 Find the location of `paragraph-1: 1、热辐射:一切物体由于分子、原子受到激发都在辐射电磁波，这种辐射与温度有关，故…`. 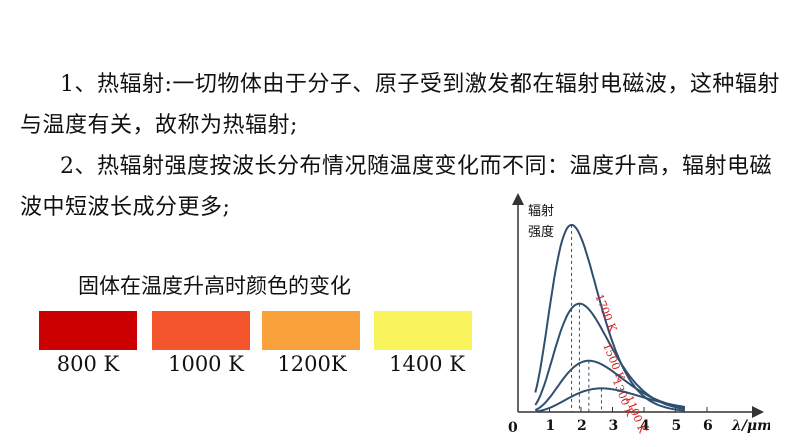

paragraph-1: 1、热辐射:一切物体由于分子、原子受到激发都在辐射电磁波，这种辐射与温度有关，故… is located at coordinates (400, 105).